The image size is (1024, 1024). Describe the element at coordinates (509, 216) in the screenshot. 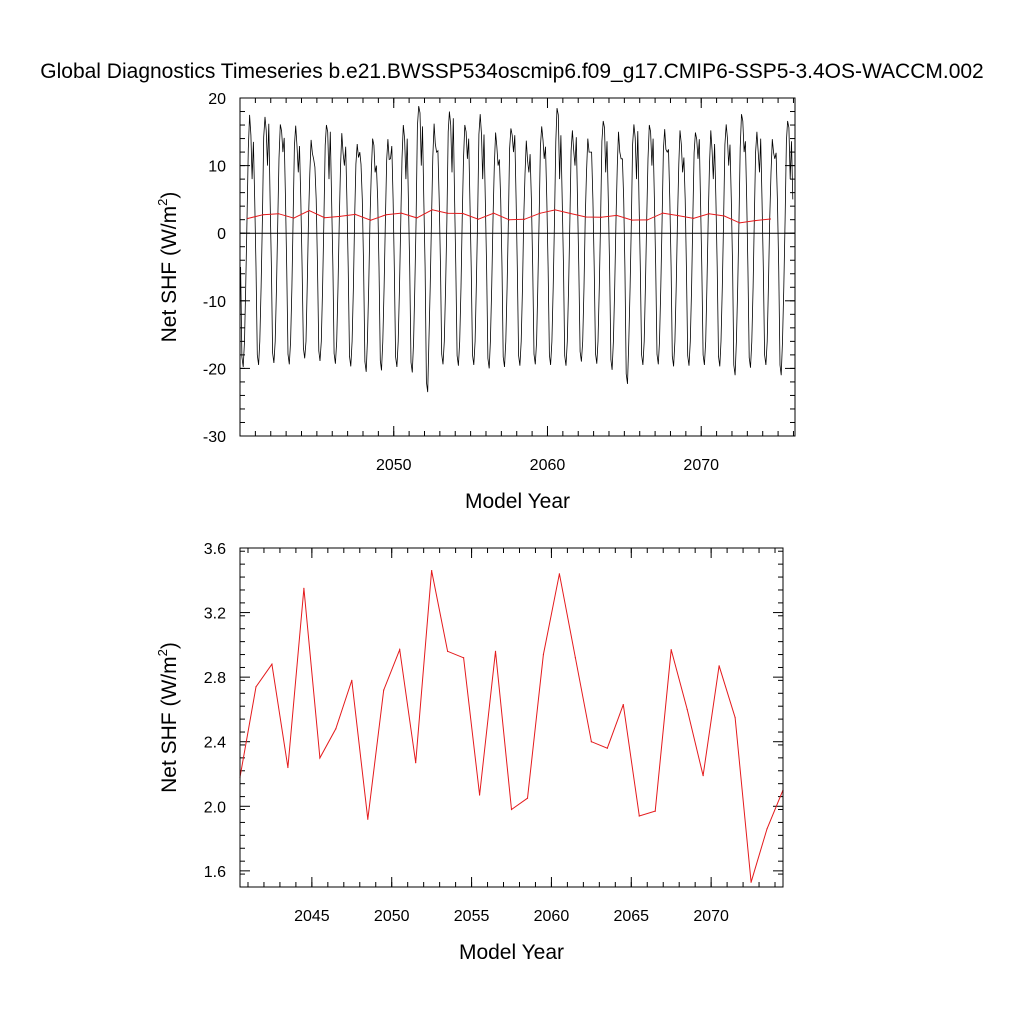

I see `annual-mean-net-shf-line` at that location.